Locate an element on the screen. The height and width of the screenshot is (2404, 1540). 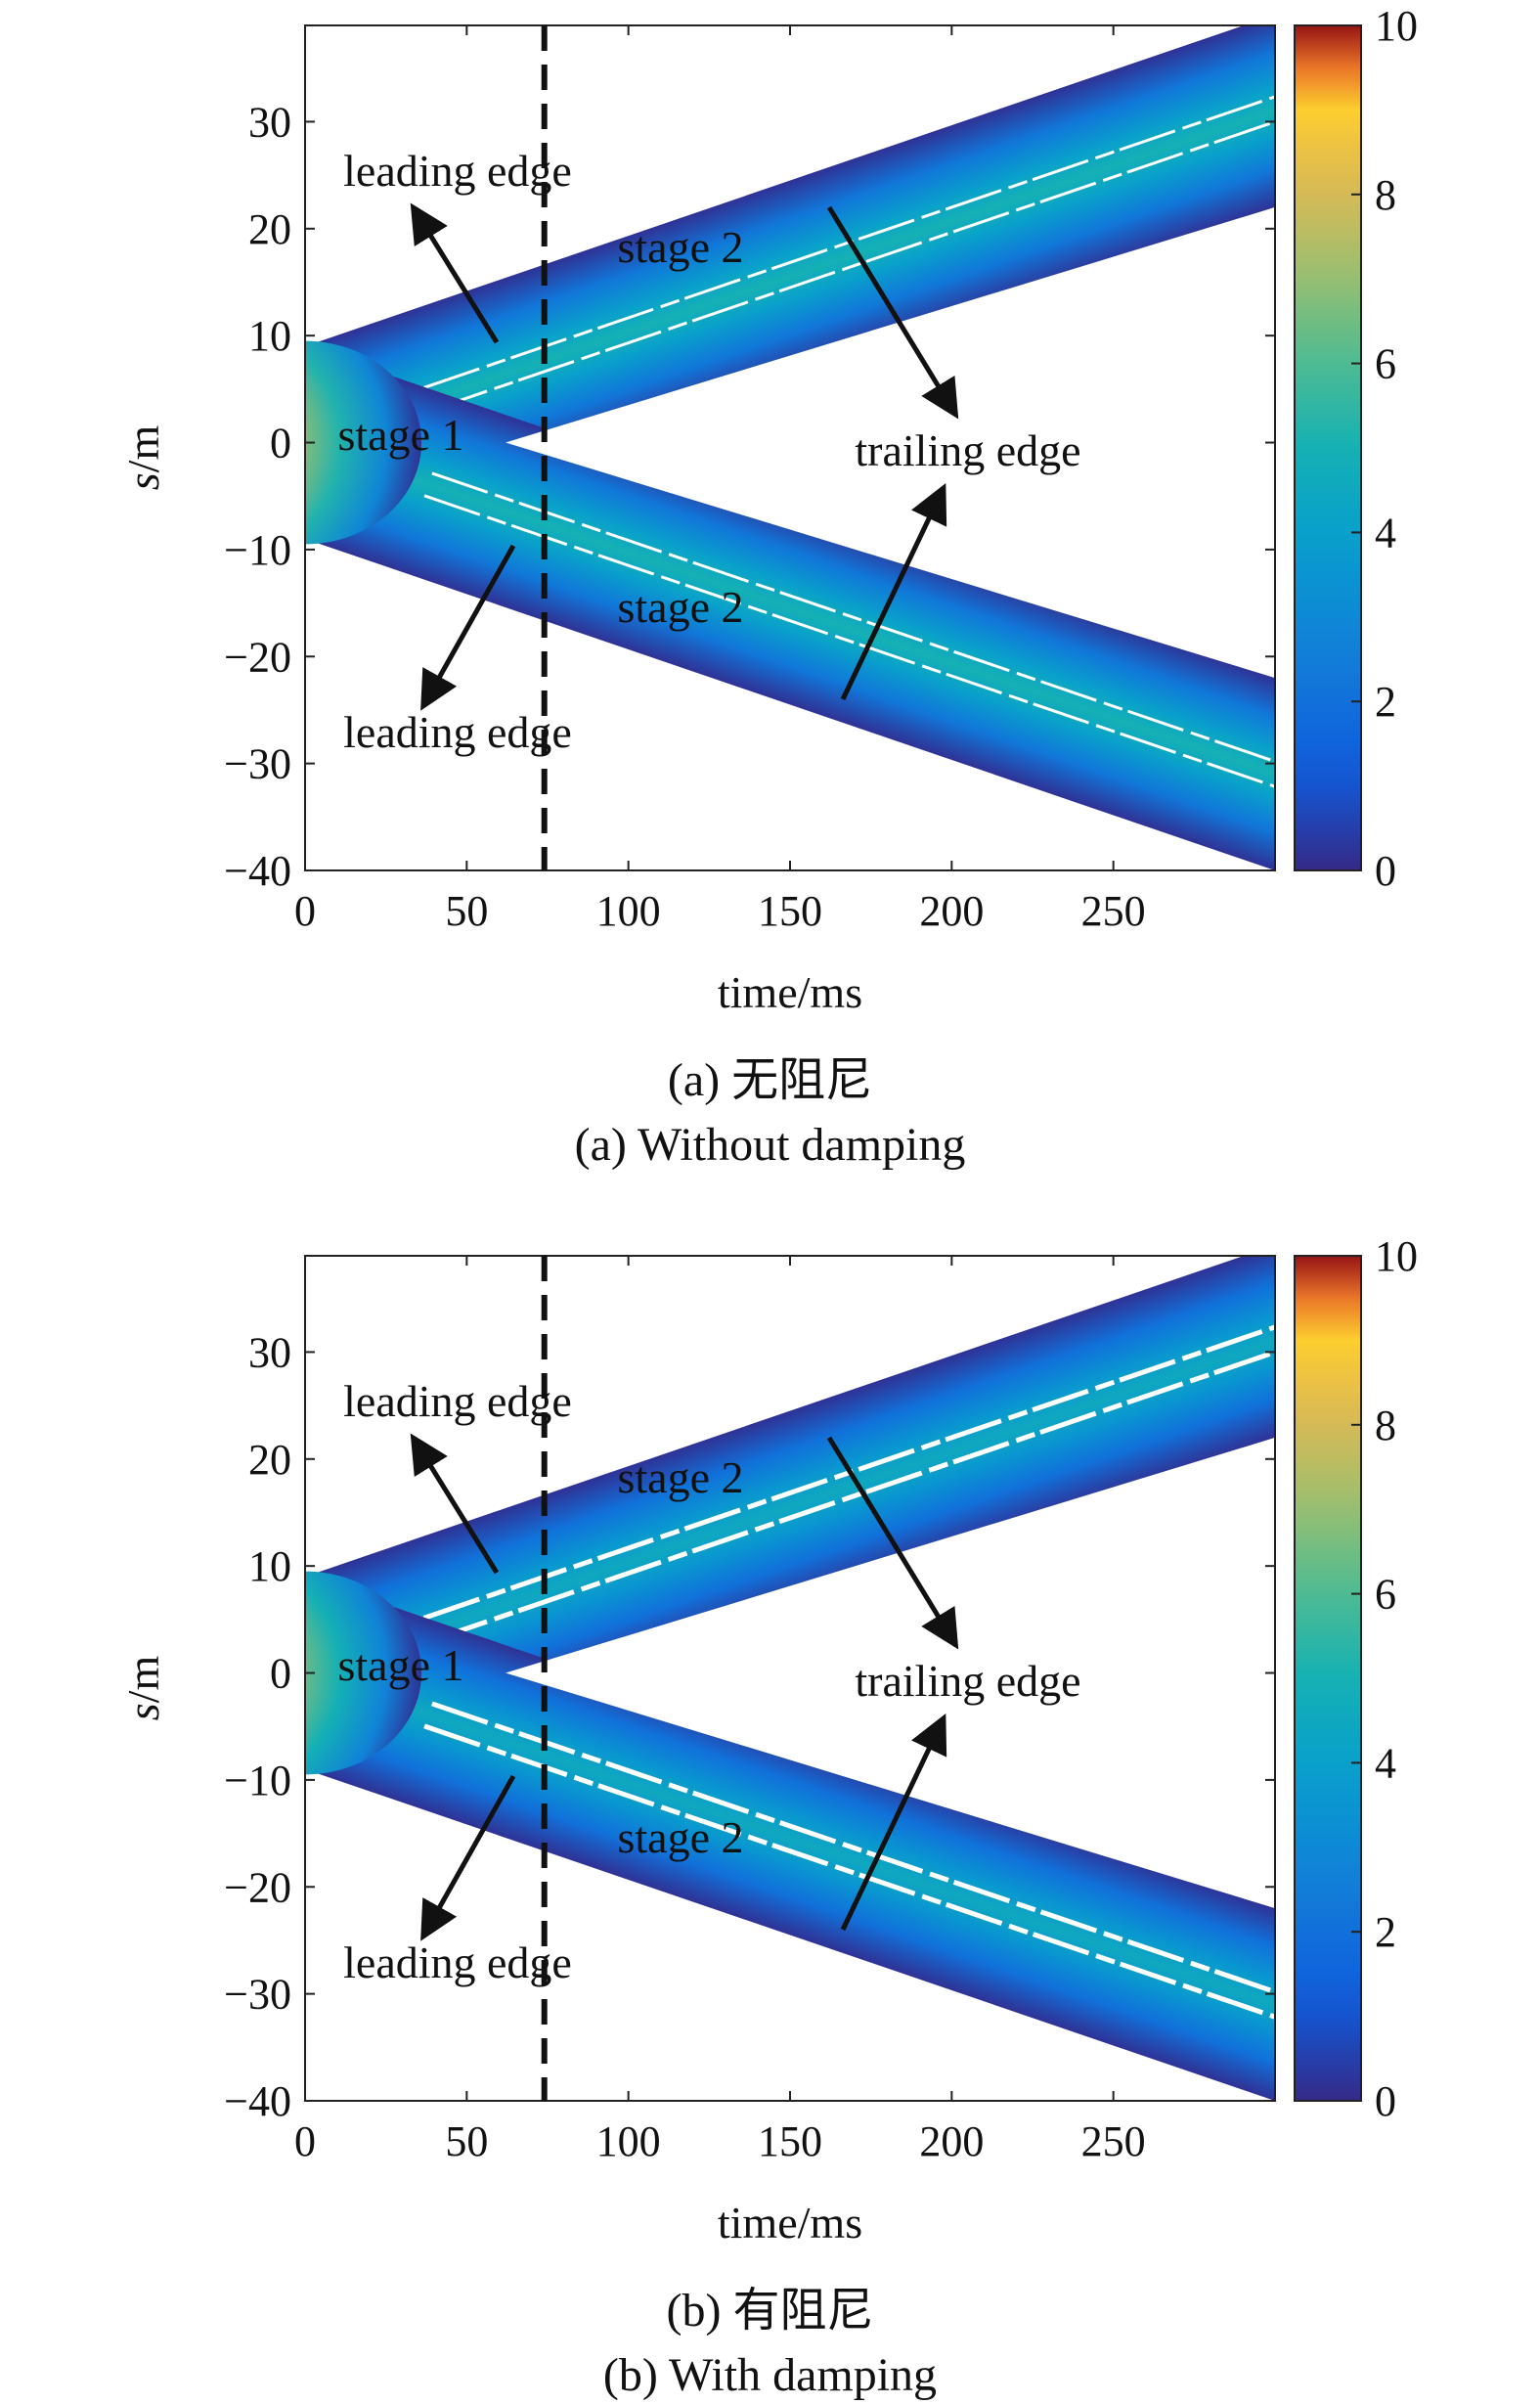
caption-a-cn: (a) 无阻尼 is located at coordinates (770, 1080).